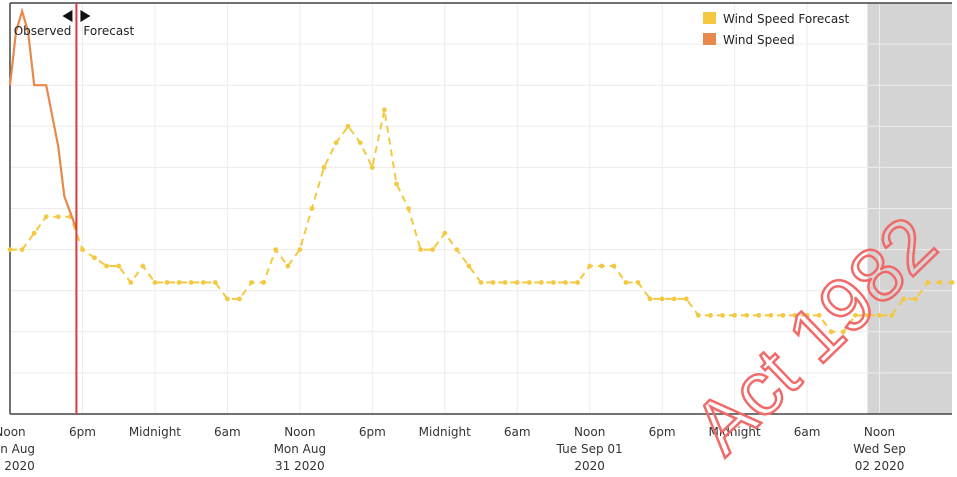  What do you see at coordinates (85, 16) in the screenshot?
I see `arrow-right-icon` at bounding box center [85, 16].